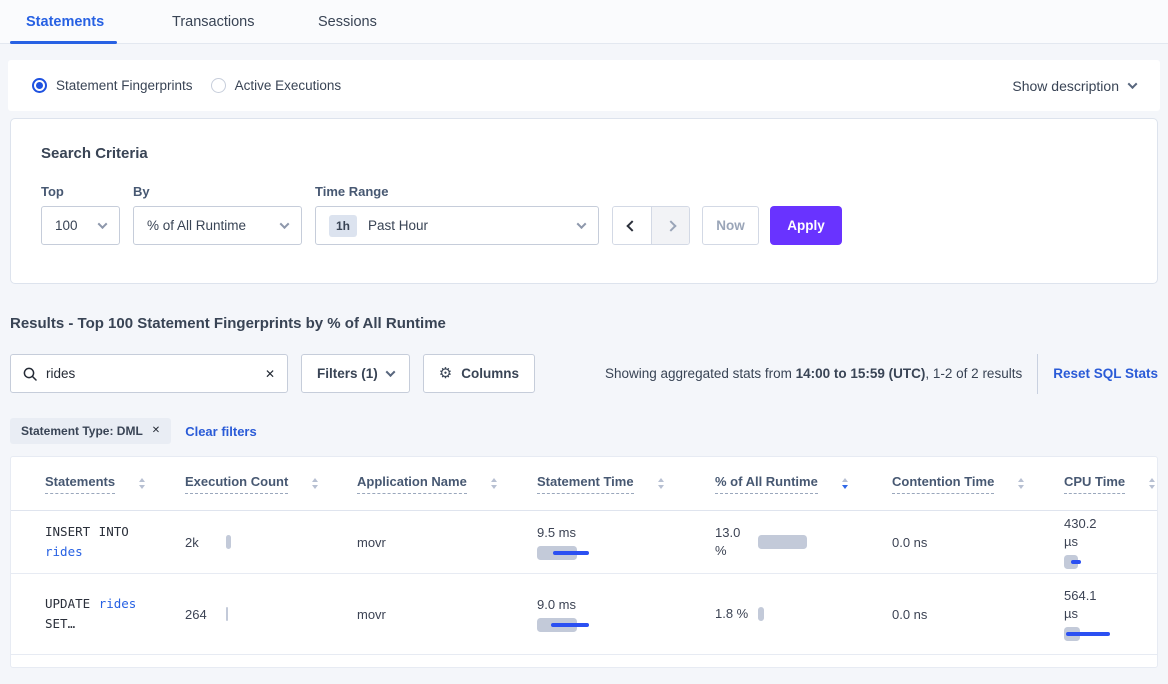  Describe the element at coordinates (584, 22) in the screenshot. I see `page-tabs: Statements Transactions Sessions` at that location.